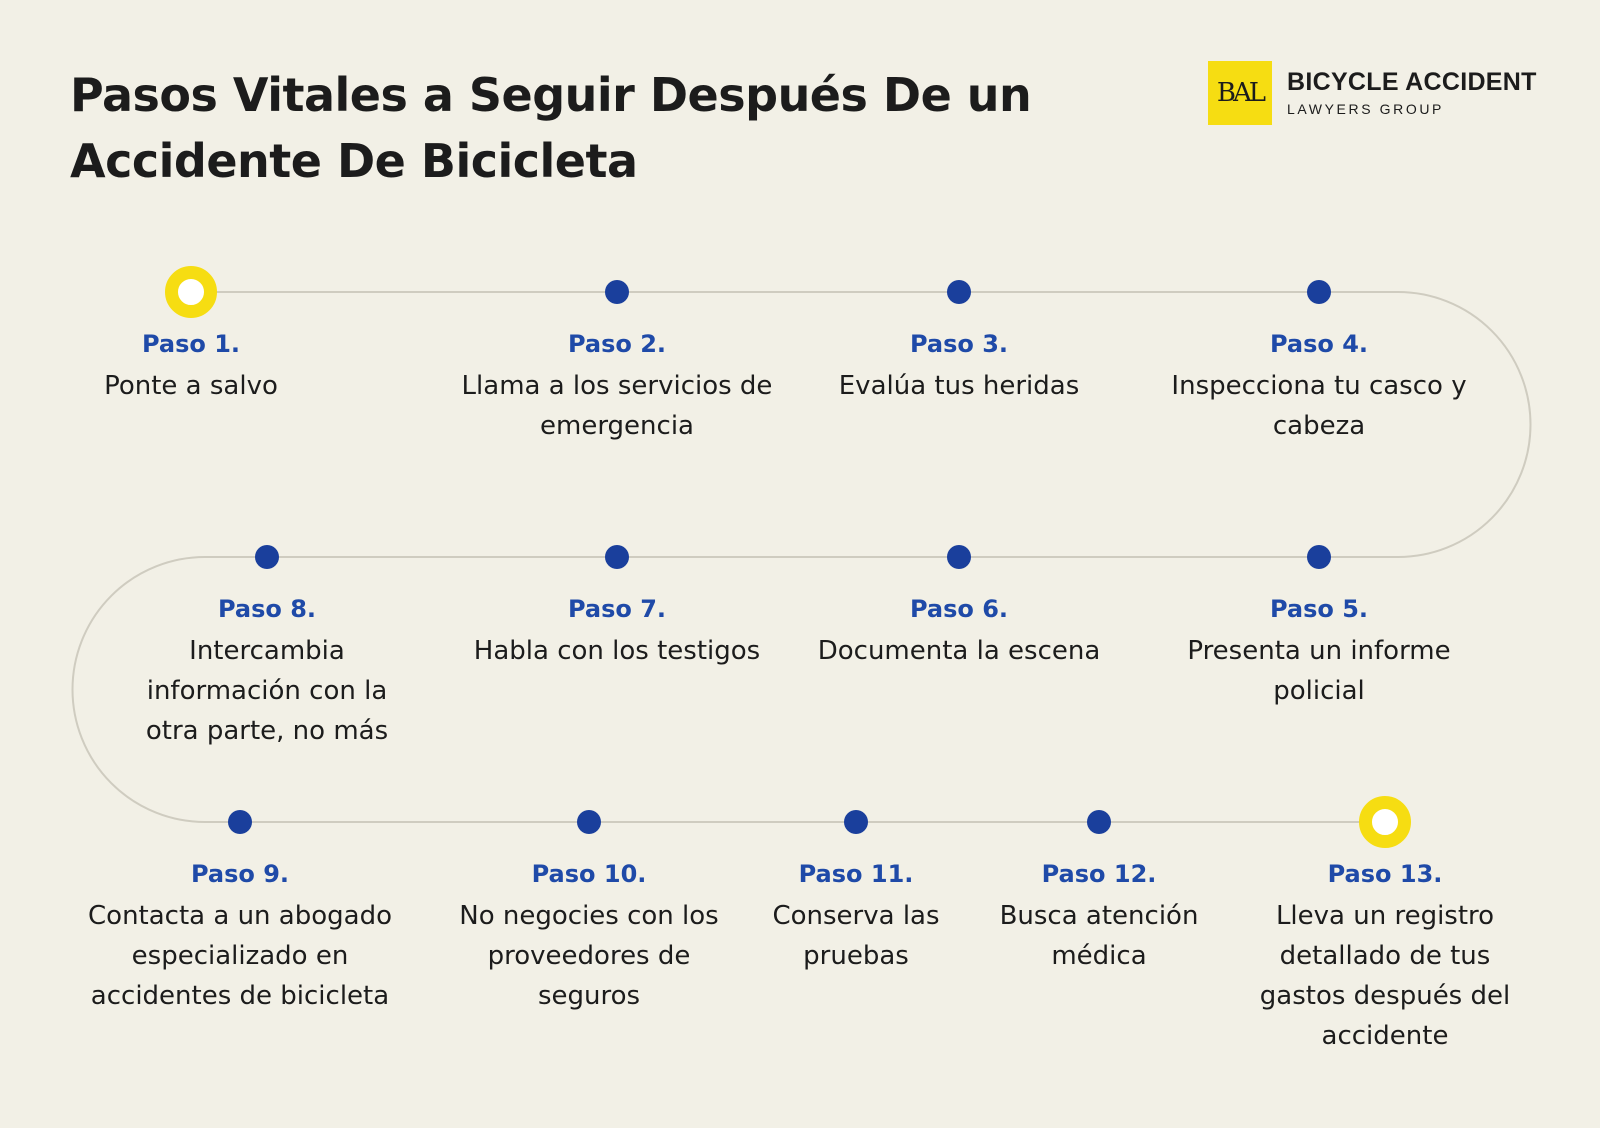 The height and width of the screenshot is (1128, 1600). What do you see at coordinates (617, 609) in the screenshot?
I see `step-7-title: Paso 7.` at bounding box center [617, 609].